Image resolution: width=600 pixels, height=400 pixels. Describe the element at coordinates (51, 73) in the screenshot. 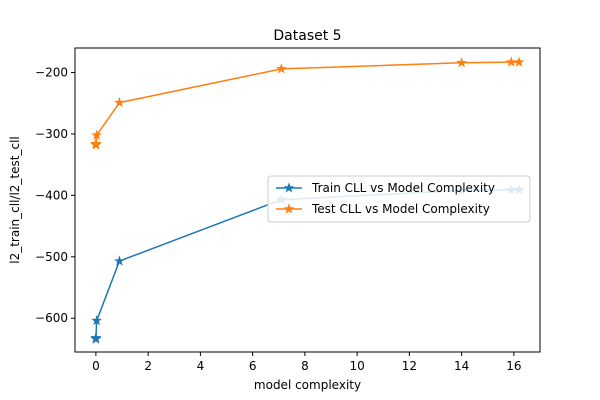

I see `y-tick-label: −200` at that location.